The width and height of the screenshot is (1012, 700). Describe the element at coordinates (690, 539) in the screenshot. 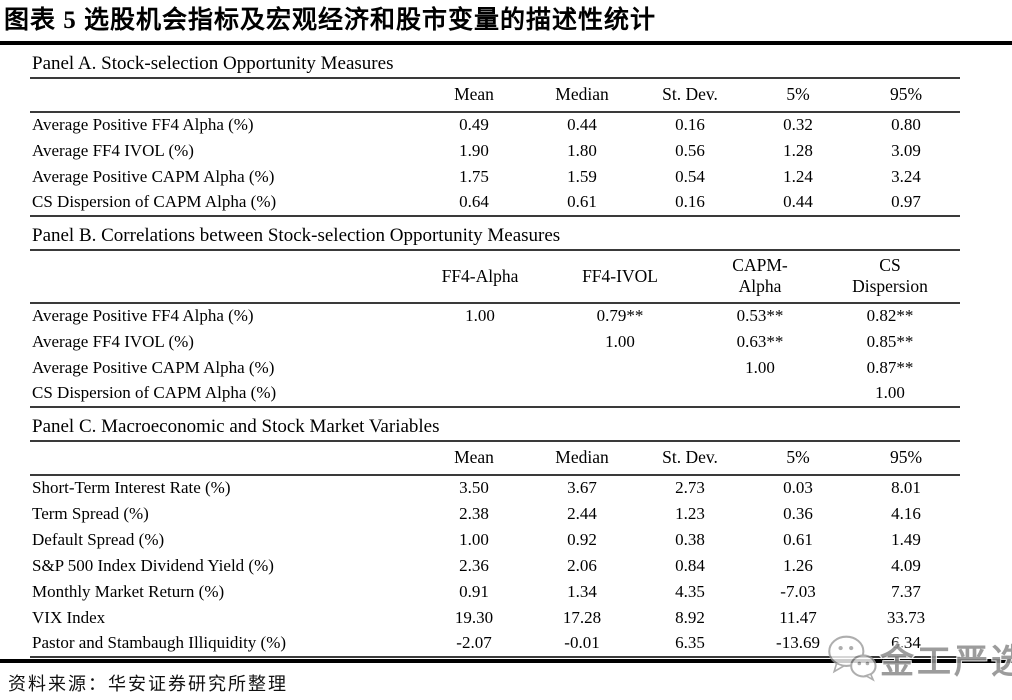

I see `cell: 0.38` at that location.